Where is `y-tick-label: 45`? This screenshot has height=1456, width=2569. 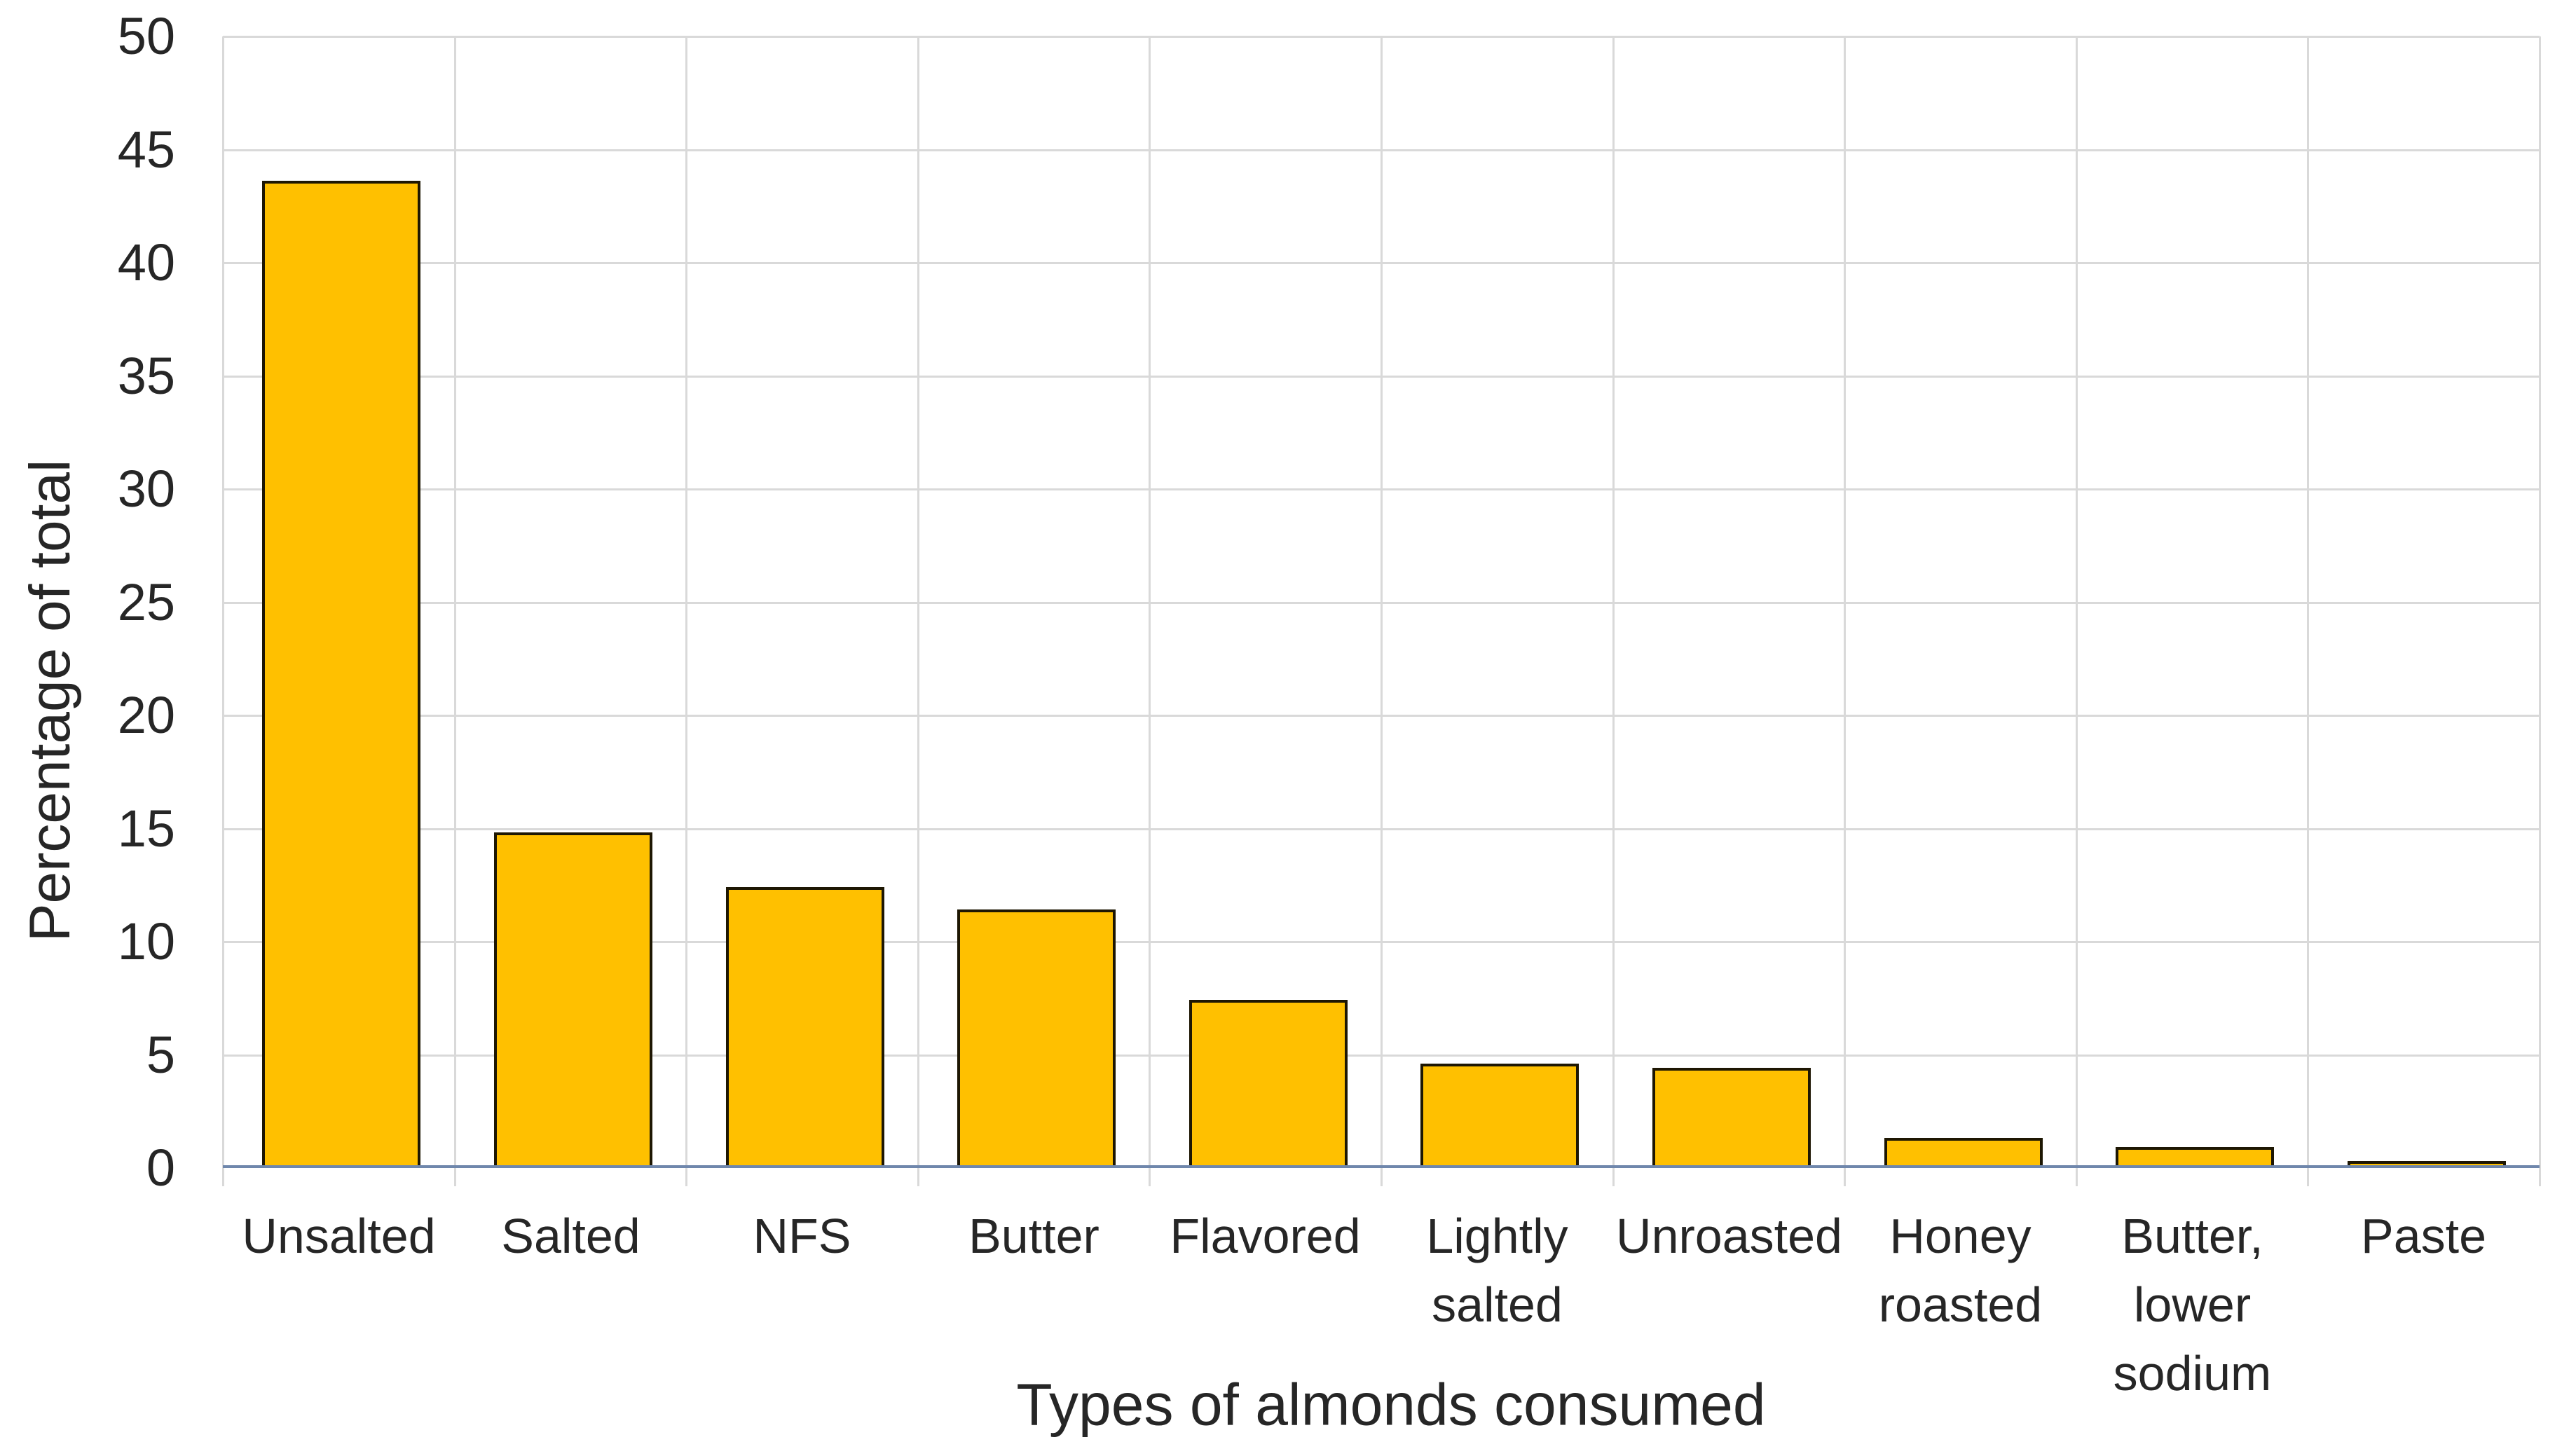 y-tick-label: 45 is located at coordinates (146, 149).